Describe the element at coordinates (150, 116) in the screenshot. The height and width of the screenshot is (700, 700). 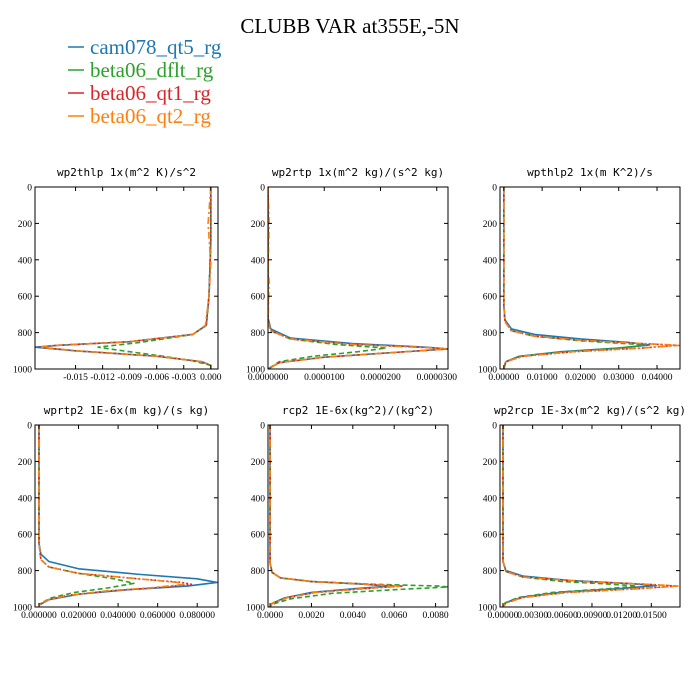
I see `legend-label-beta06_qt2_rg: beta06_qt2_rg` at that location.